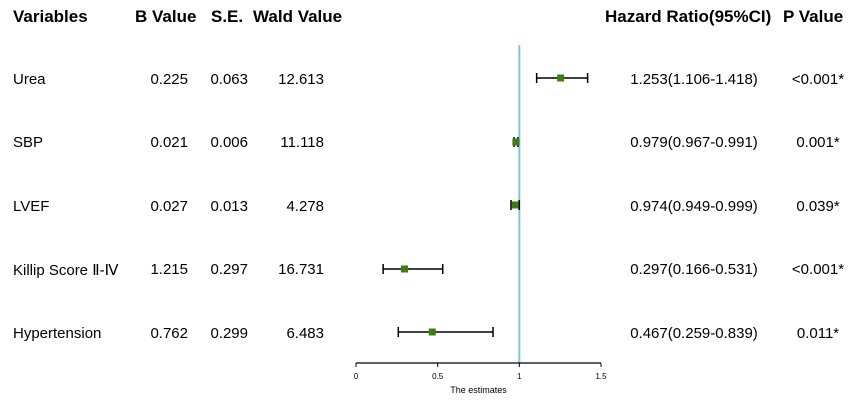 The image size is (855, 407). I want to click on row-variable: Killip Score Ⅱ-Ⅳ, so click(66, 270).